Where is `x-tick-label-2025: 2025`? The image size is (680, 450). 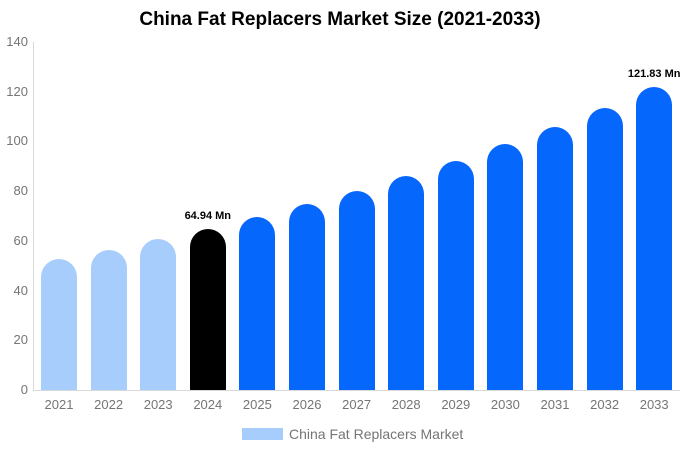
x-tick-label-2025: 2025 is located at coordinates (257, 404).